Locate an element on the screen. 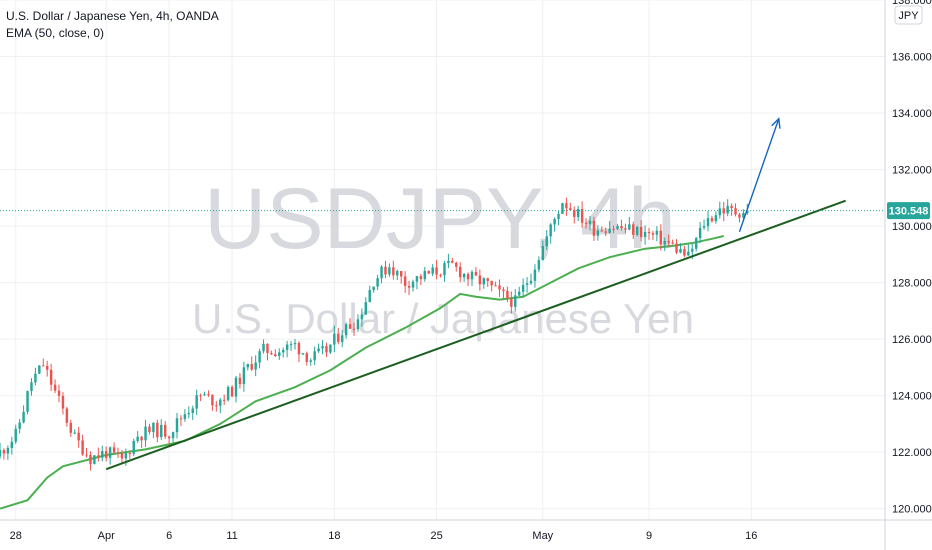 The height and width of the screenshot is (550, 932). y-tick-label: 130.000 is located at coordinates (912, 227).